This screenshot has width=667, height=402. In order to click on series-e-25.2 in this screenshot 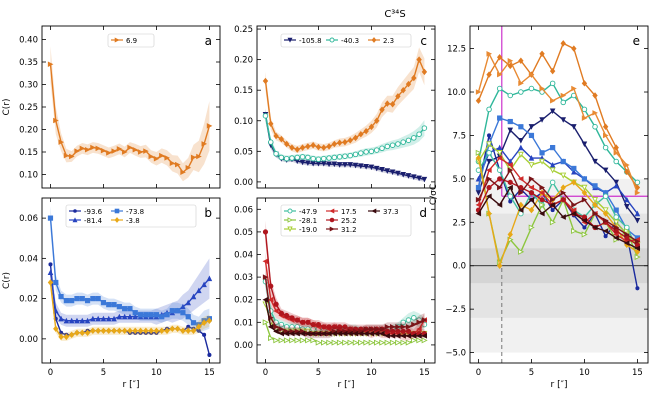, I will do `click(558, 212)`.